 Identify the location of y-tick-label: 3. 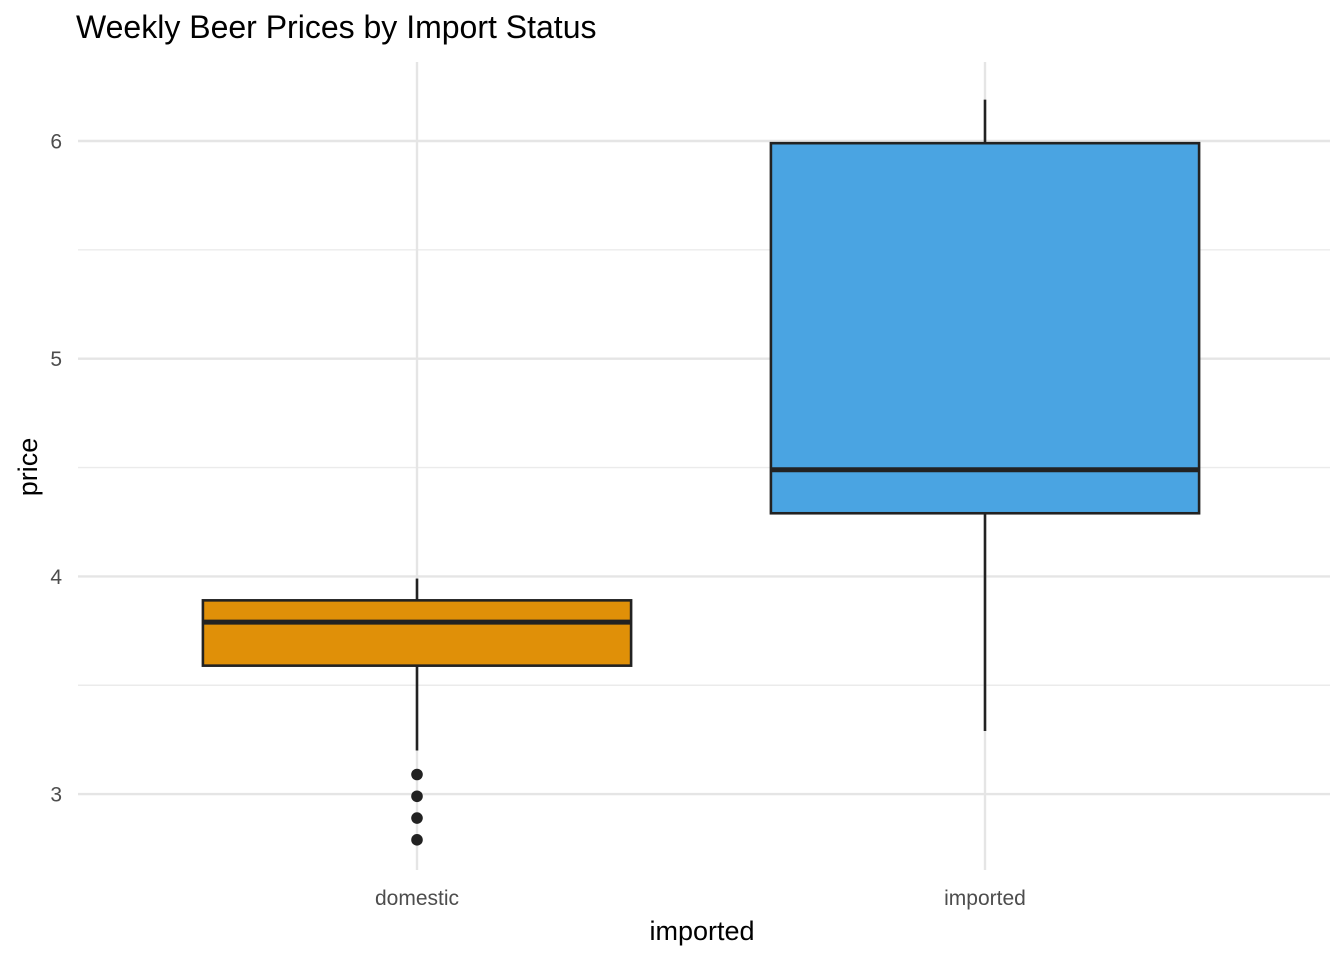
(56, 795).